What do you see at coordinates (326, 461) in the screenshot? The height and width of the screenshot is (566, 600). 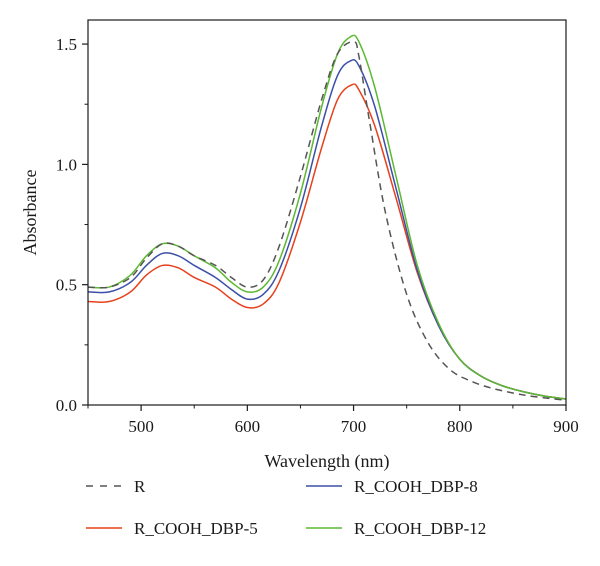 I see `x-axis-title: Wavelength (nm)` at bounding box center [326, 461].